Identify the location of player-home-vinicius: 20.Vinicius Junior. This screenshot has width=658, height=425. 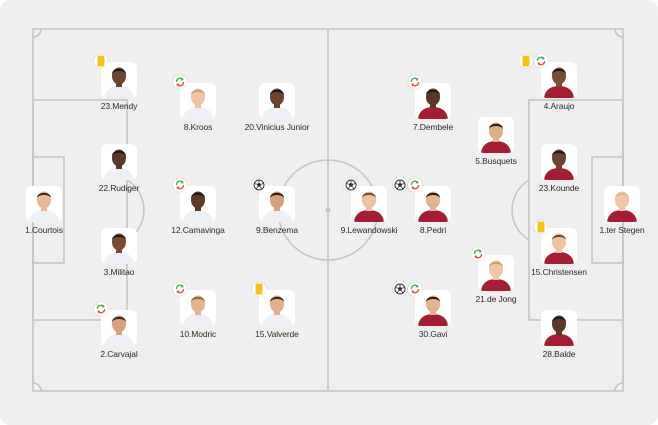
(277, 113).